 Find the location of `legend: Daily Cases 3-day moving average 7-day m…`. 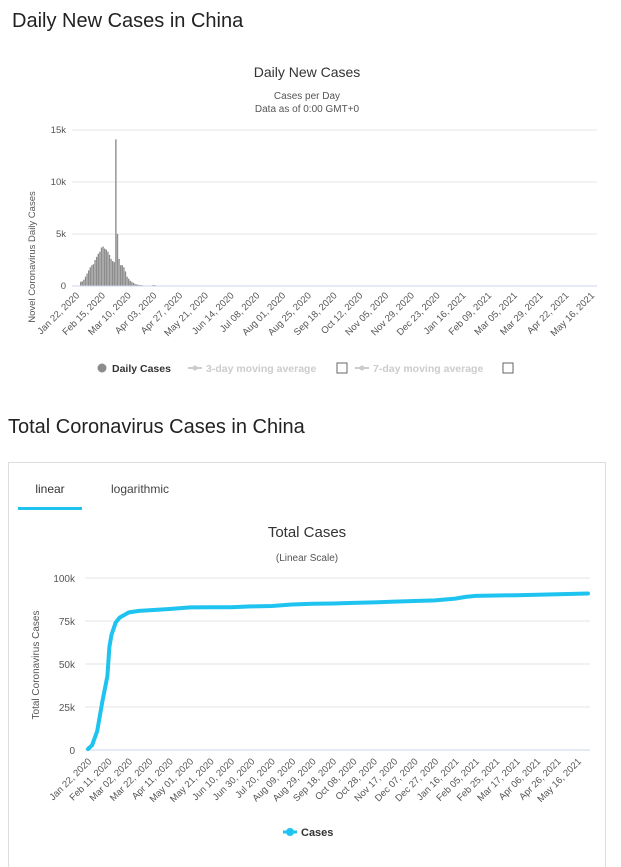

legend: Daily Cases 3-day moving average 7-day m… is located at coordinates (305, 368).